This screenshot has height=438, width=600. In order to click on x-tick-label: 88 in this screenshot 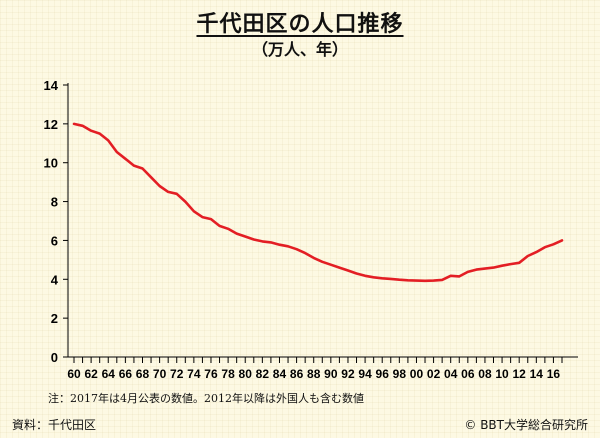, I will do `click(314, 374)`.